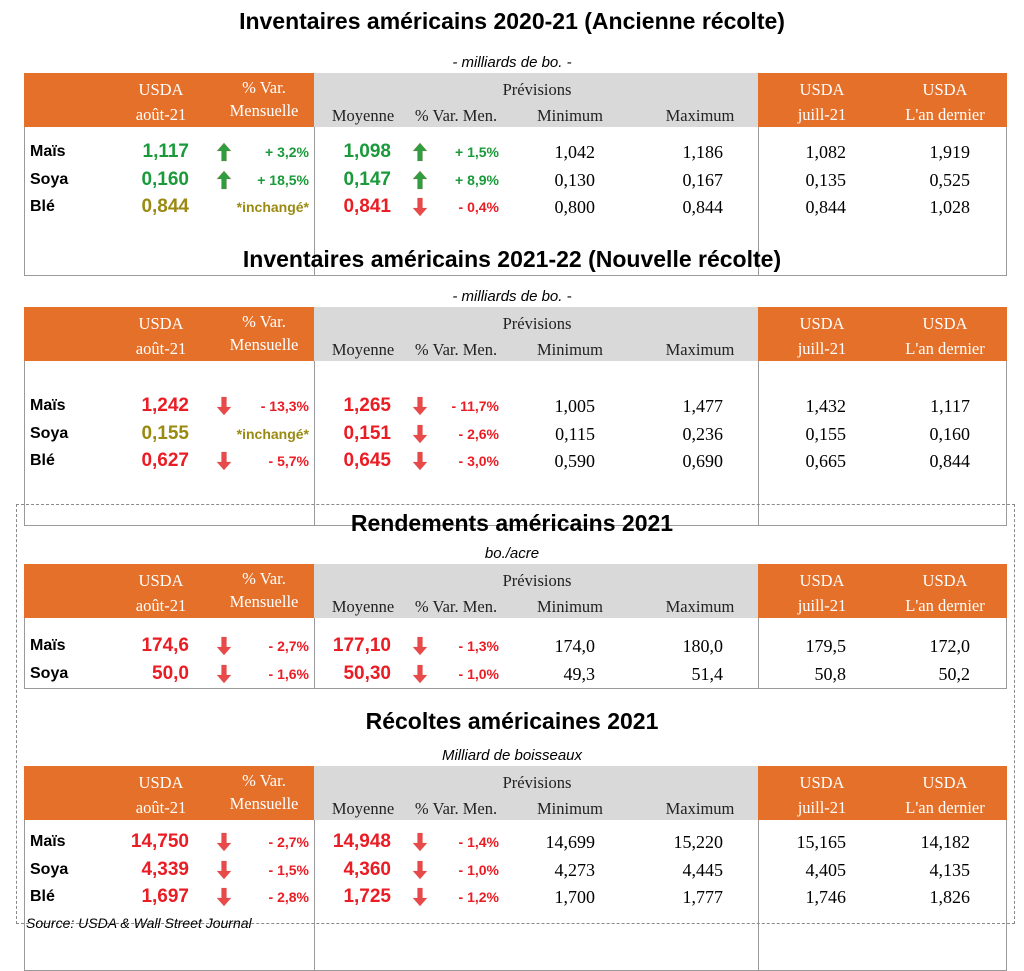 This screenshot has width=1024, height=971. Describe the element at coordinates (950, 461) in the screenshot. I see `last-year-value: 0,844` at that location.